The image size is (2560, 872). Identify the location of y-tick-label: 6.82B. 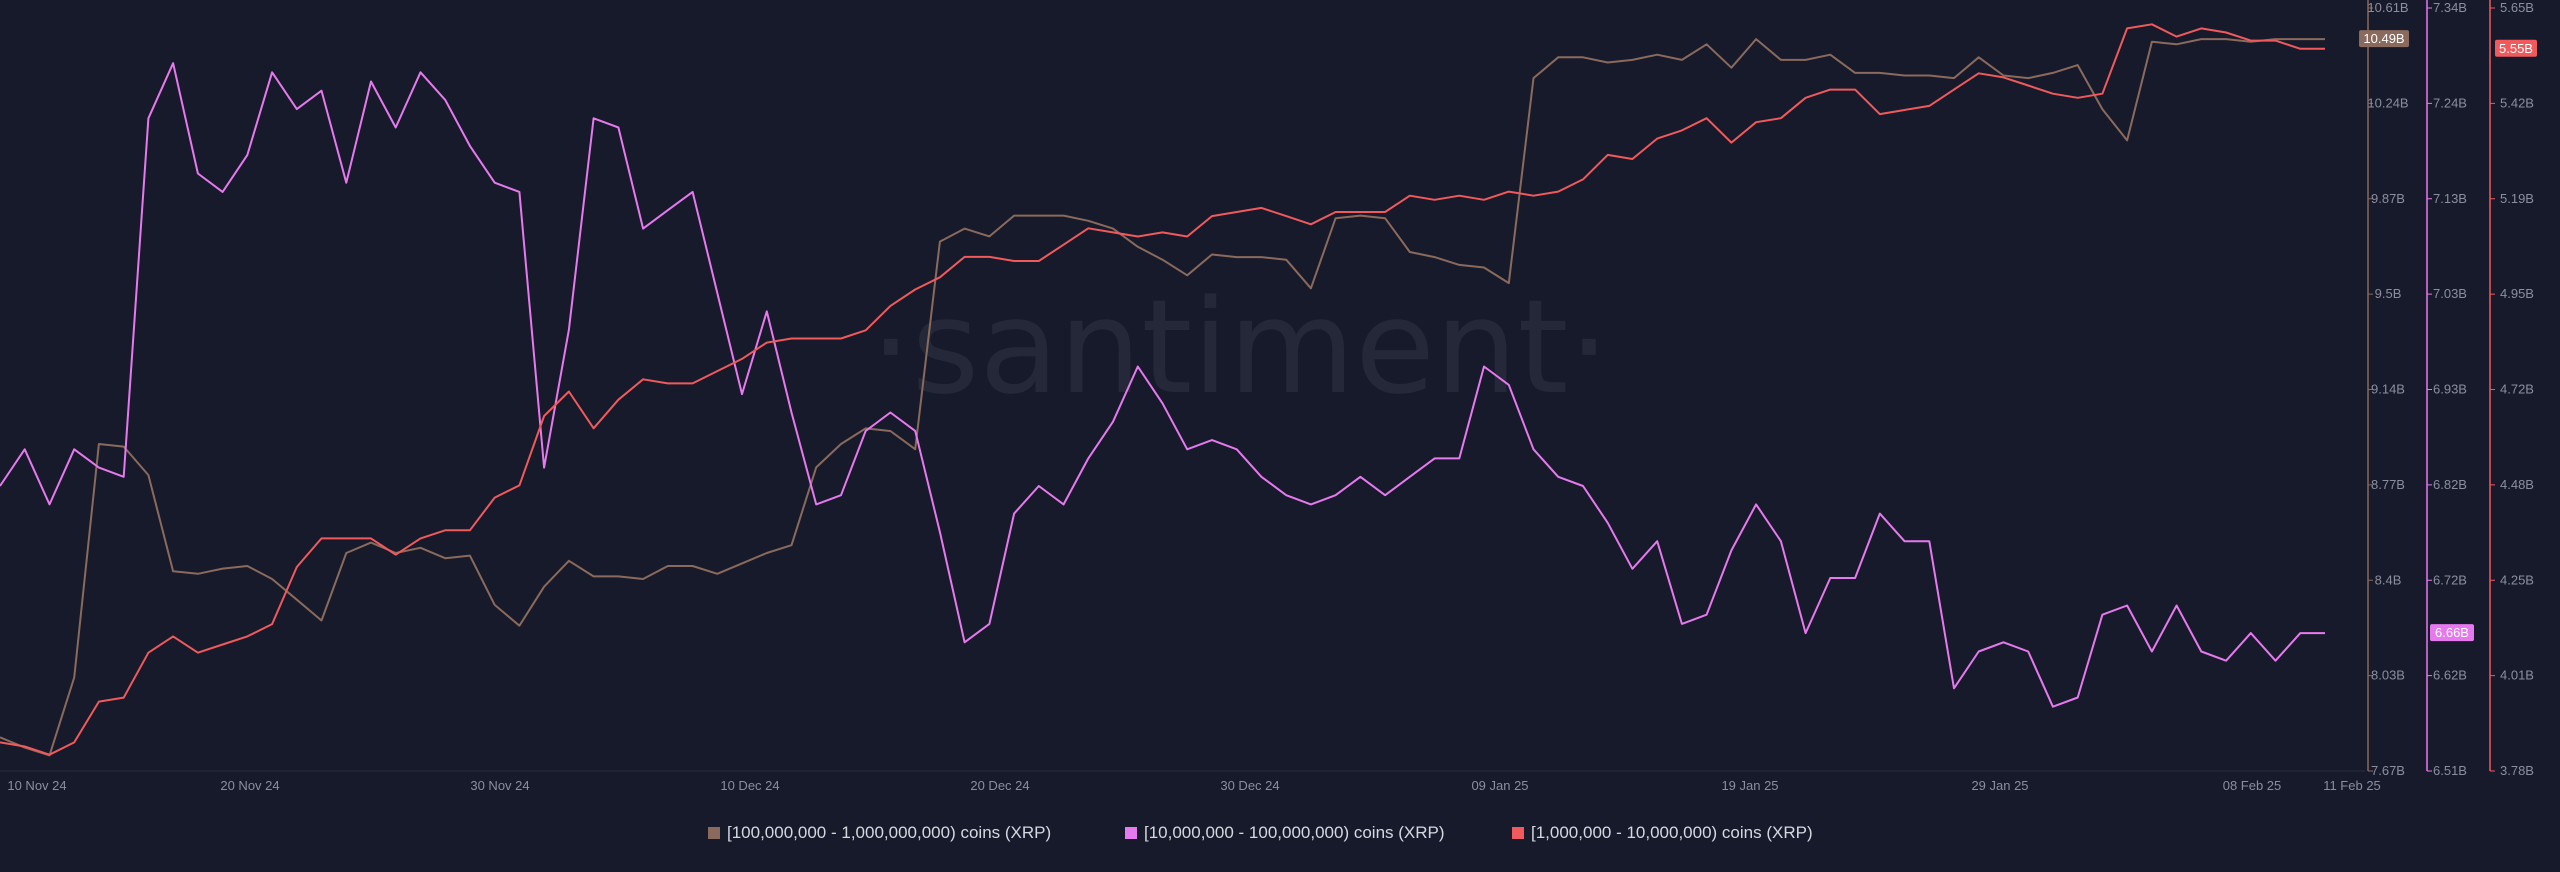
(2450, 484).